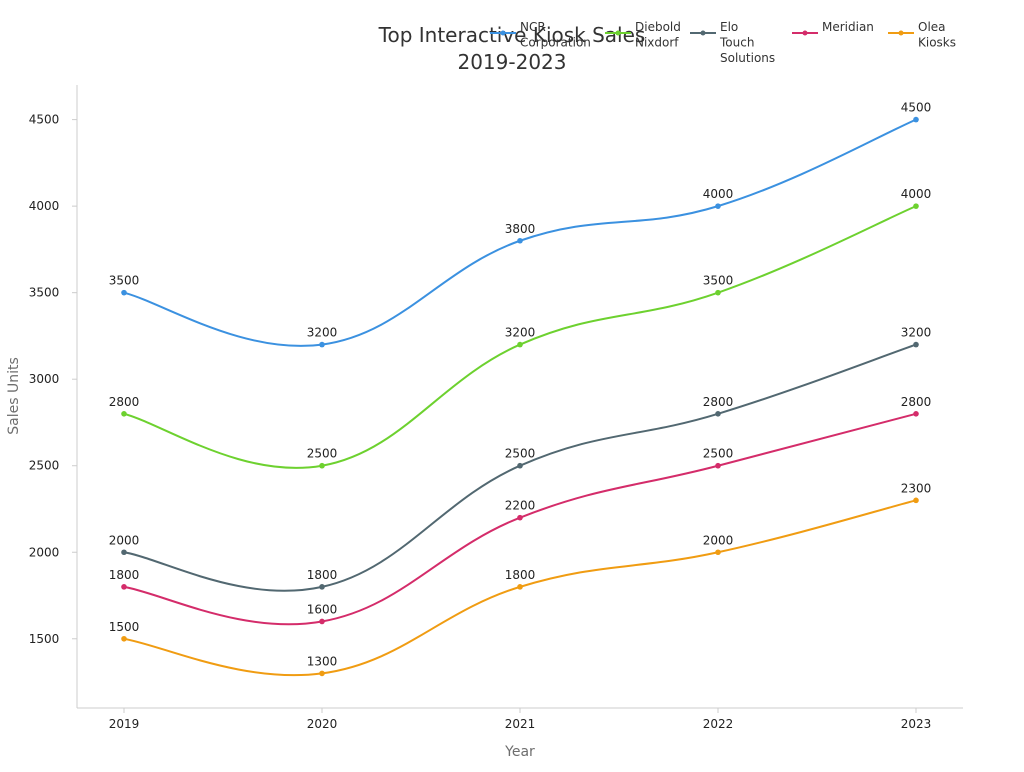 This screenshot has height=772, width=1024. I want to click on data-label: 2300, so click(916, 488).